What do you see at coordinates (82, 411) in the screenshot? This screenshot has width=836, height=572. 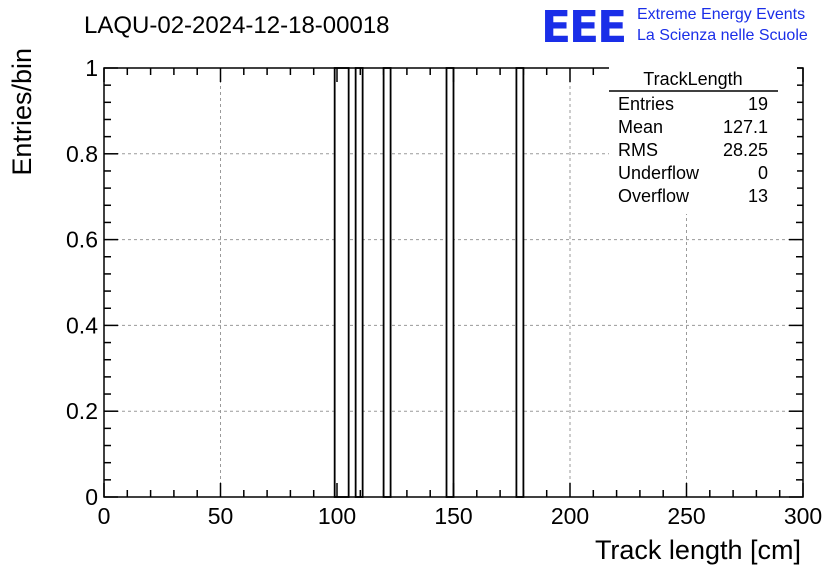 I see `y-tick-label: 0.2` at bounding box center [82, 411].